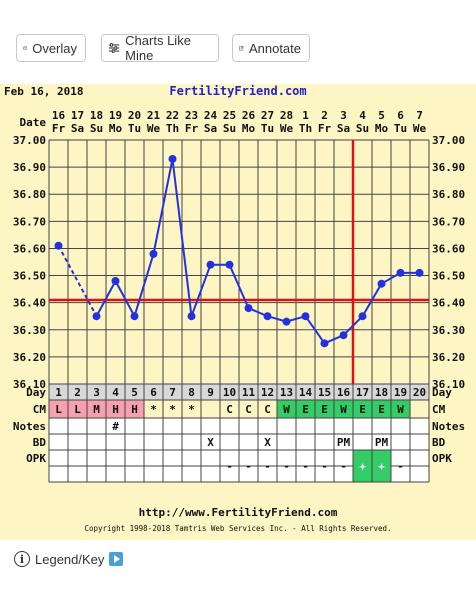  I want to click on annotate-button: Annotate, so click(271, 48).